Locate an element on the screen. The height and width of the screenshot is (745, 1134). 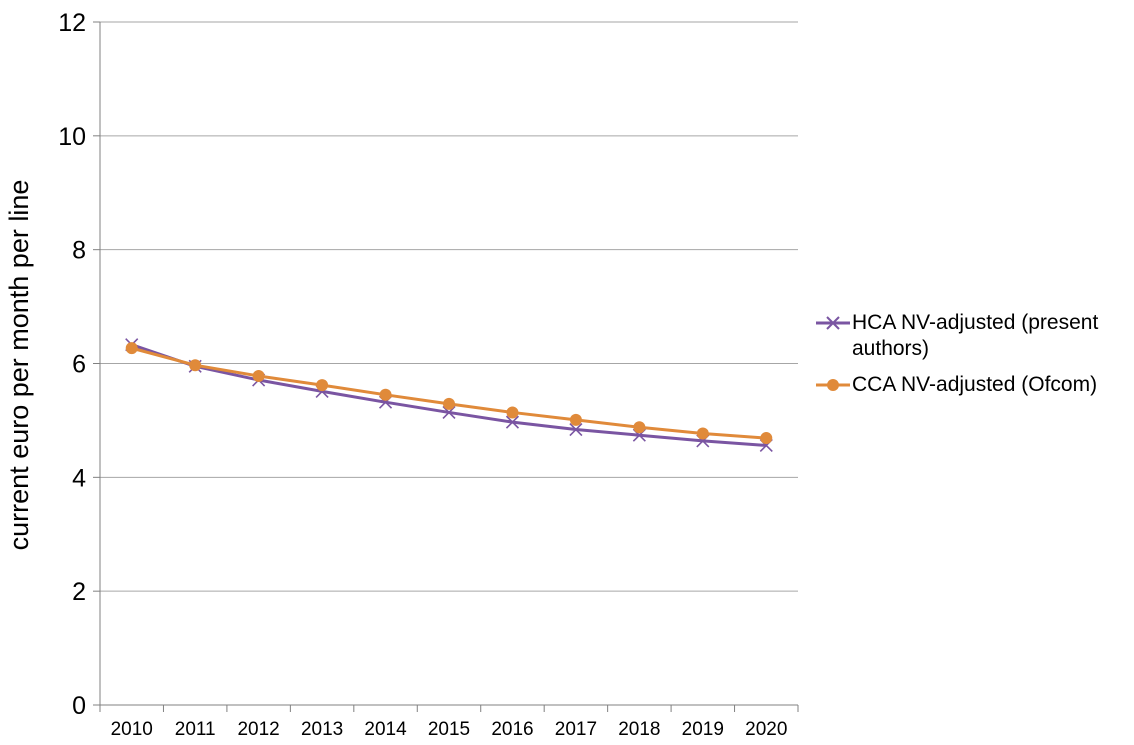
data-point-2018 is located at coordinates (639, 427).